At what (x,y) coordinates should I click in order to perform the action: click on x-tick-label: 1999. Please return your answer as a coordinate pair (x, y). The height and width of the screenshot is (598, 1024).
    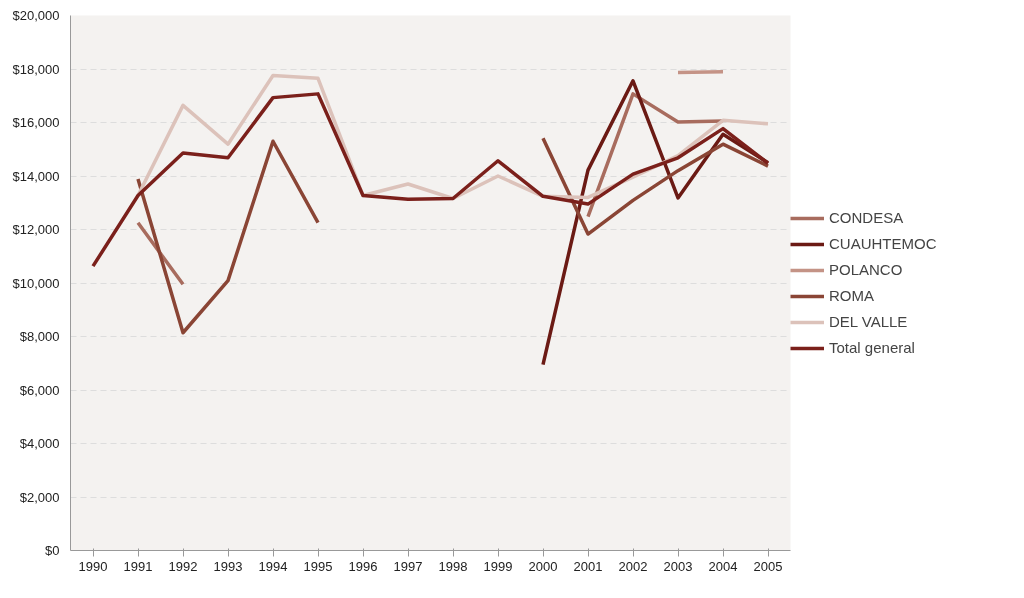
    Looking at the image, I should click on (498, 566).